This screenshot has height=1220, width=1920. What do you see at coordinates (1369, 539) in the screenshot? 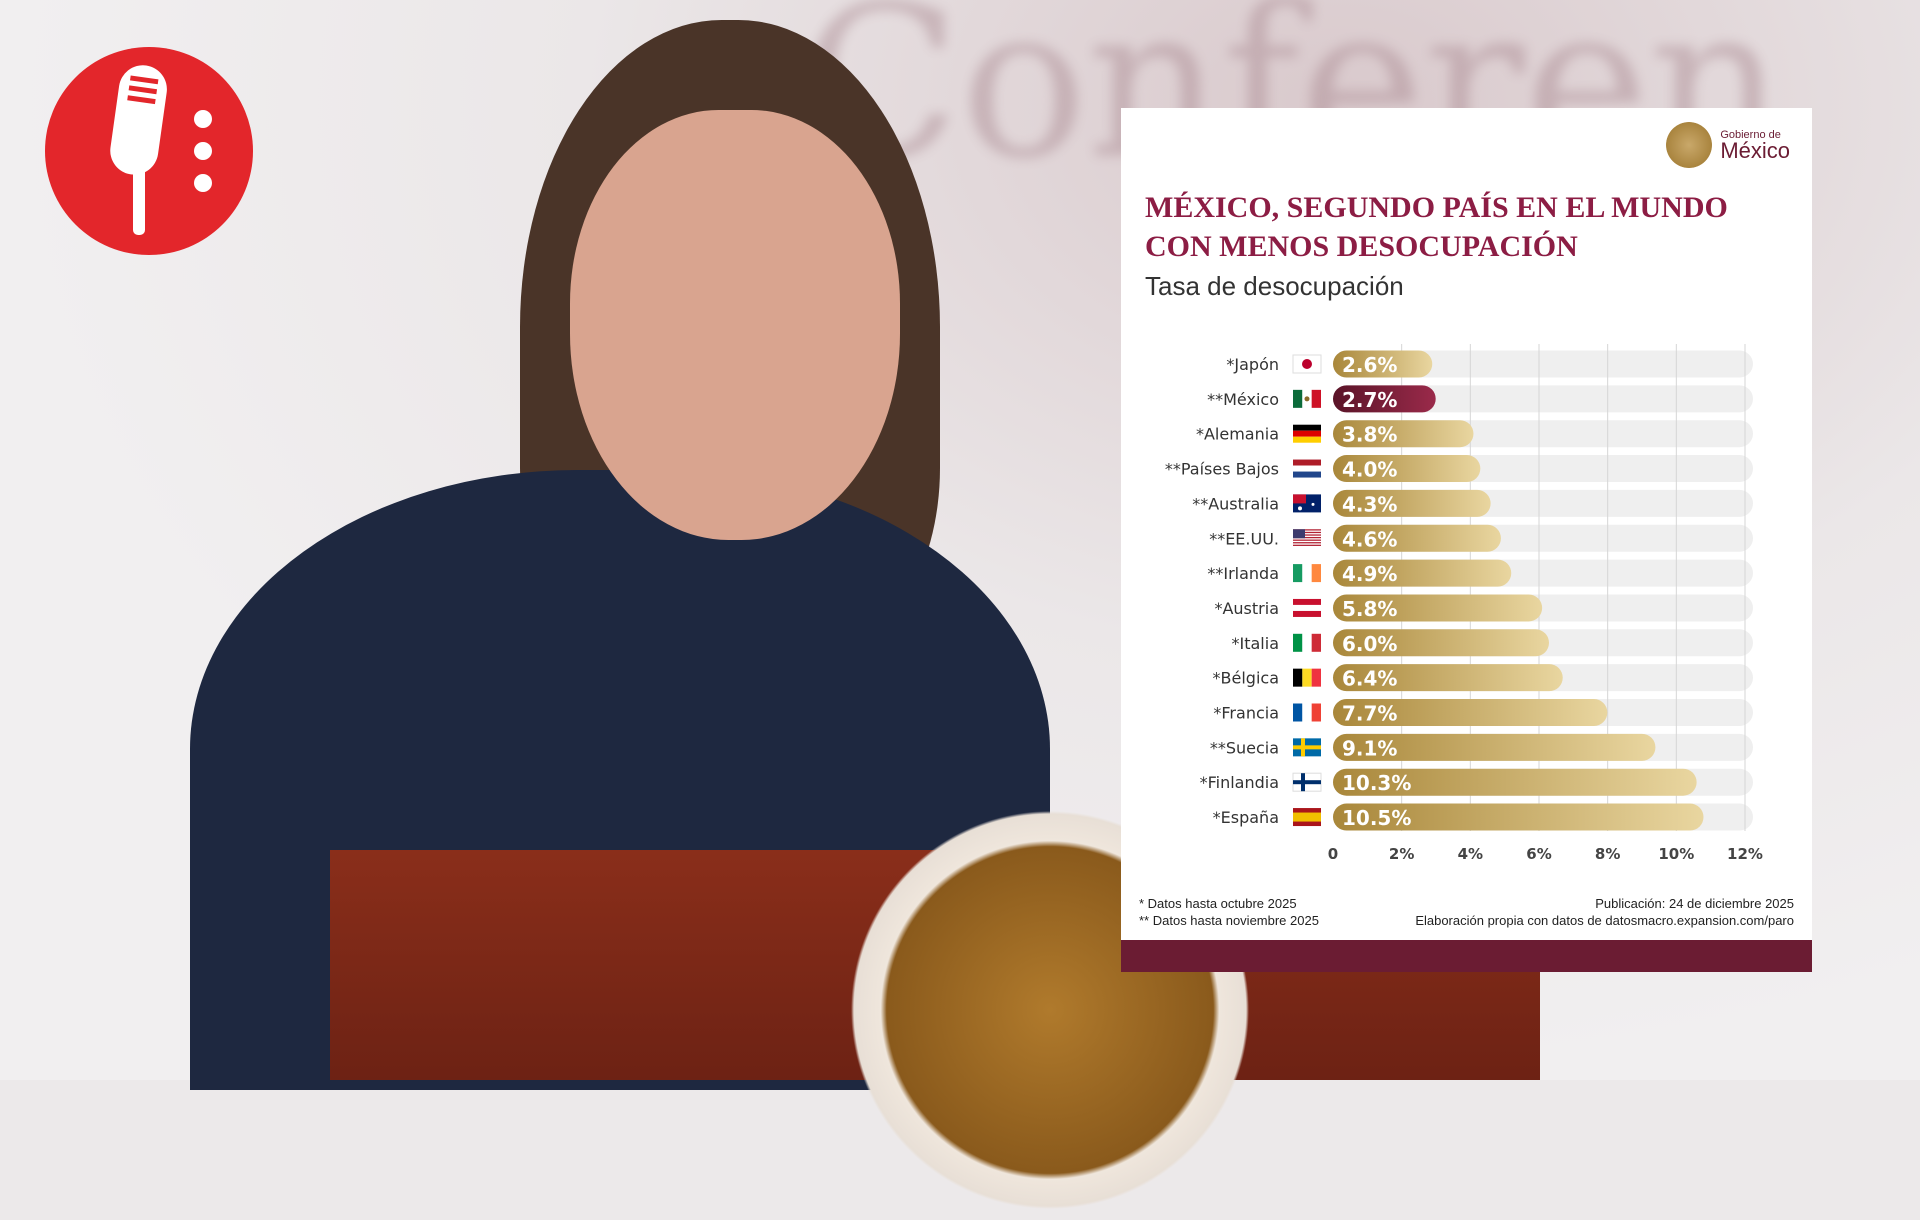
I see `data-label: 4.6%` at bounding box center [1369, 539].